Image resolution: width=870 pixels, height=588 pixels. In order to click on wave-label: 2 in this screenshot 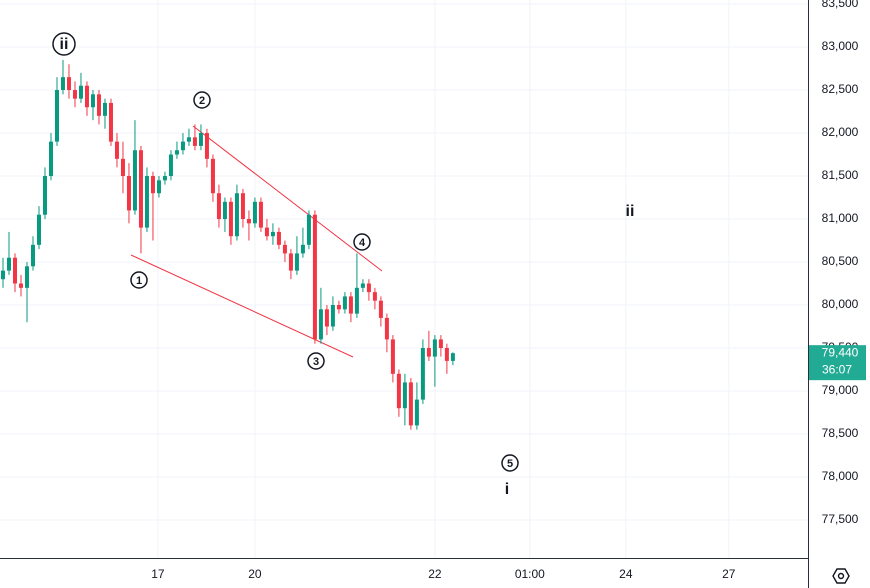, I will do `click(202, 101)`.